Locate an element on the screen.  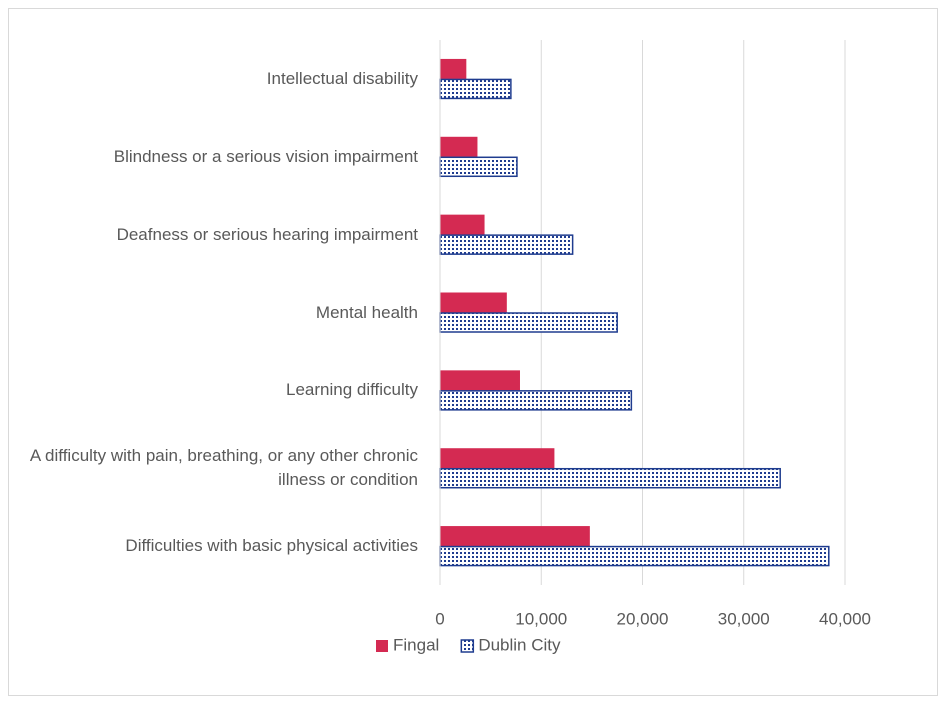
category-label: Intellectual disability is located at coordinates (342, 79).